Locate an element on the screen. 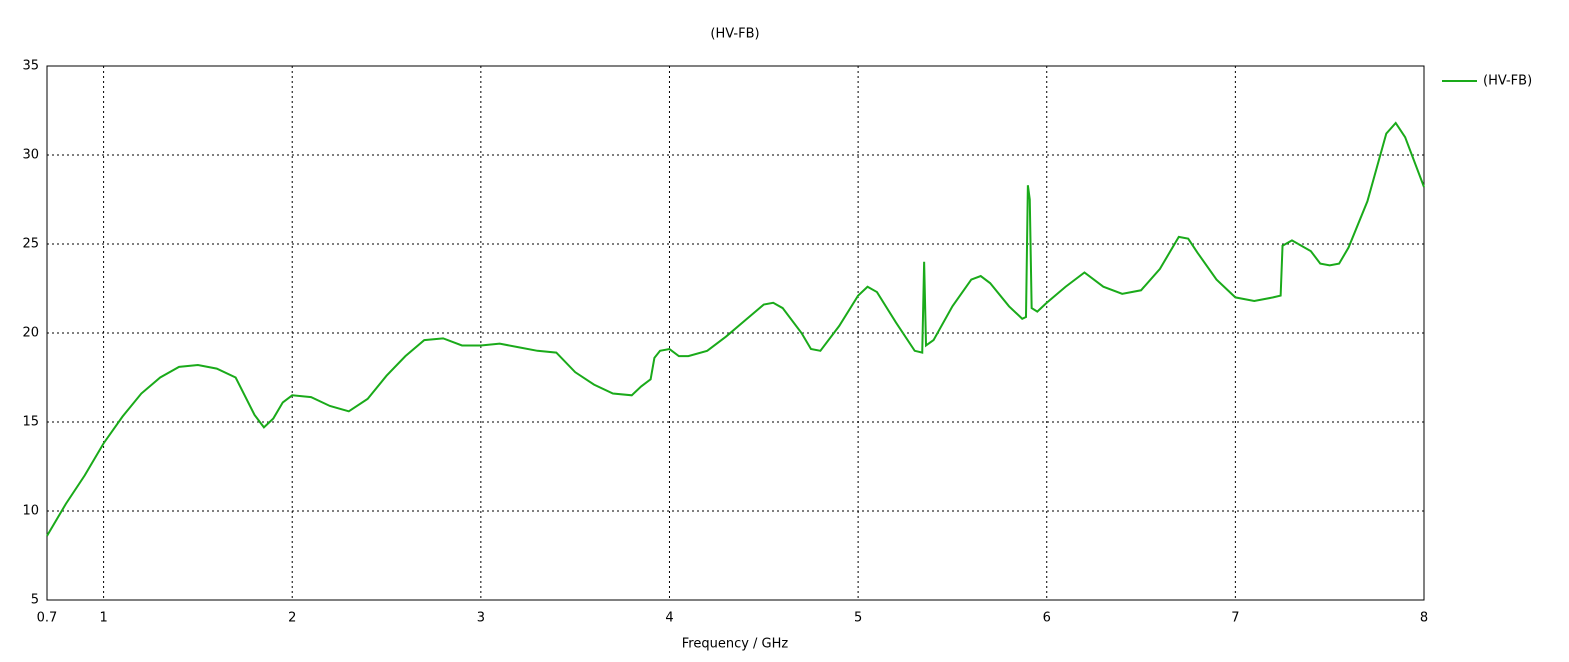 This screenshot has width=1569, height=662. legend-label: (HV-FB) is located at coordinates (1507, 81).